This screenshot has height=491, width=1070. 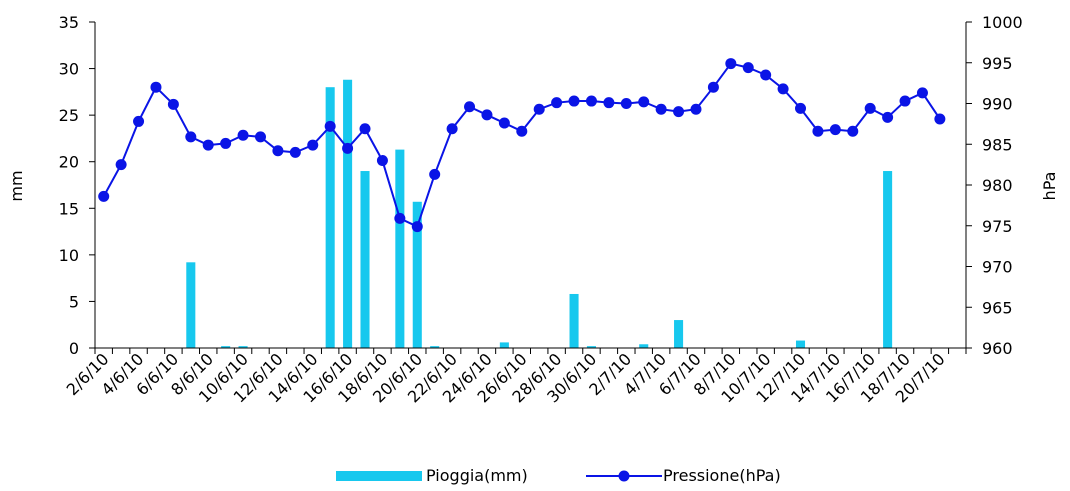 I want to click on y-left-tick-label: 35, so click(x=69, y=22).